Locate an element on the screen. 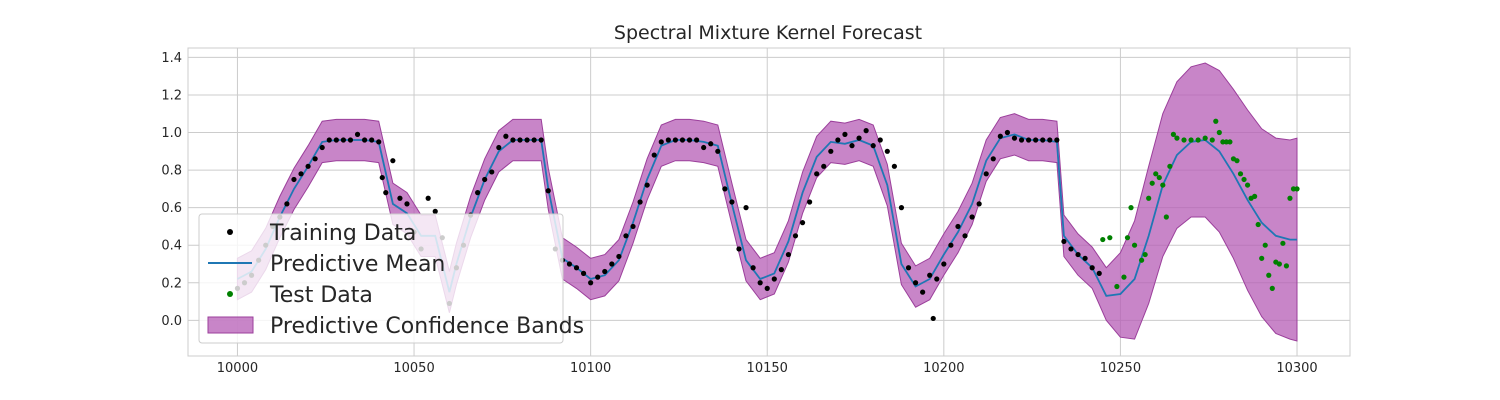  x-tick-label: 10000 is located at coordinates (237, 368).